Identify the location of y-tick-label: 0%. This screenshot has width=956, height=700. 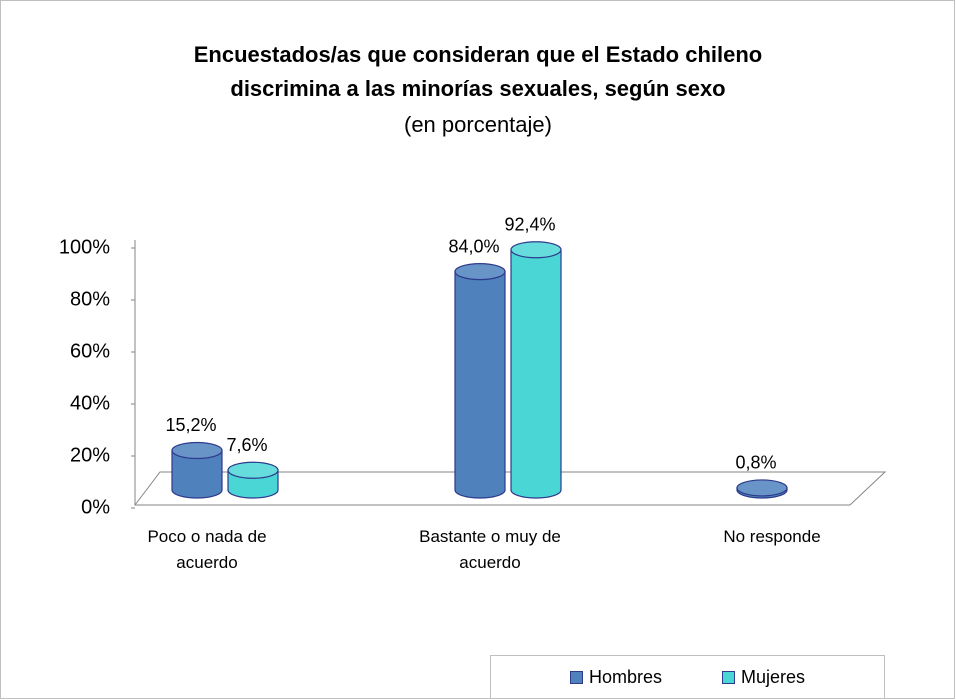
(95, 507).